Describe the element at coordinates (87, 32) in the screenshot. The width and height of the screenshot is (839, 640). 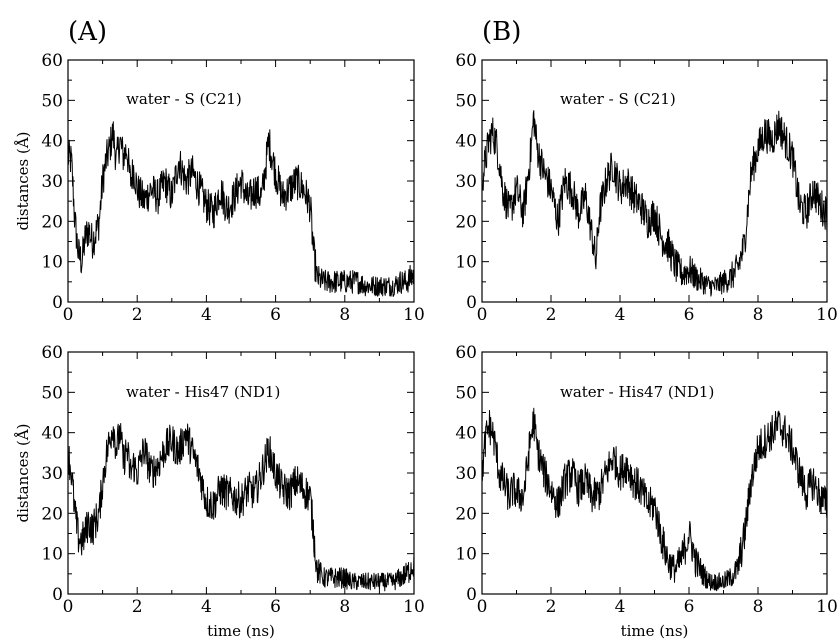
I see `panel-label-a: (A)` at that location.